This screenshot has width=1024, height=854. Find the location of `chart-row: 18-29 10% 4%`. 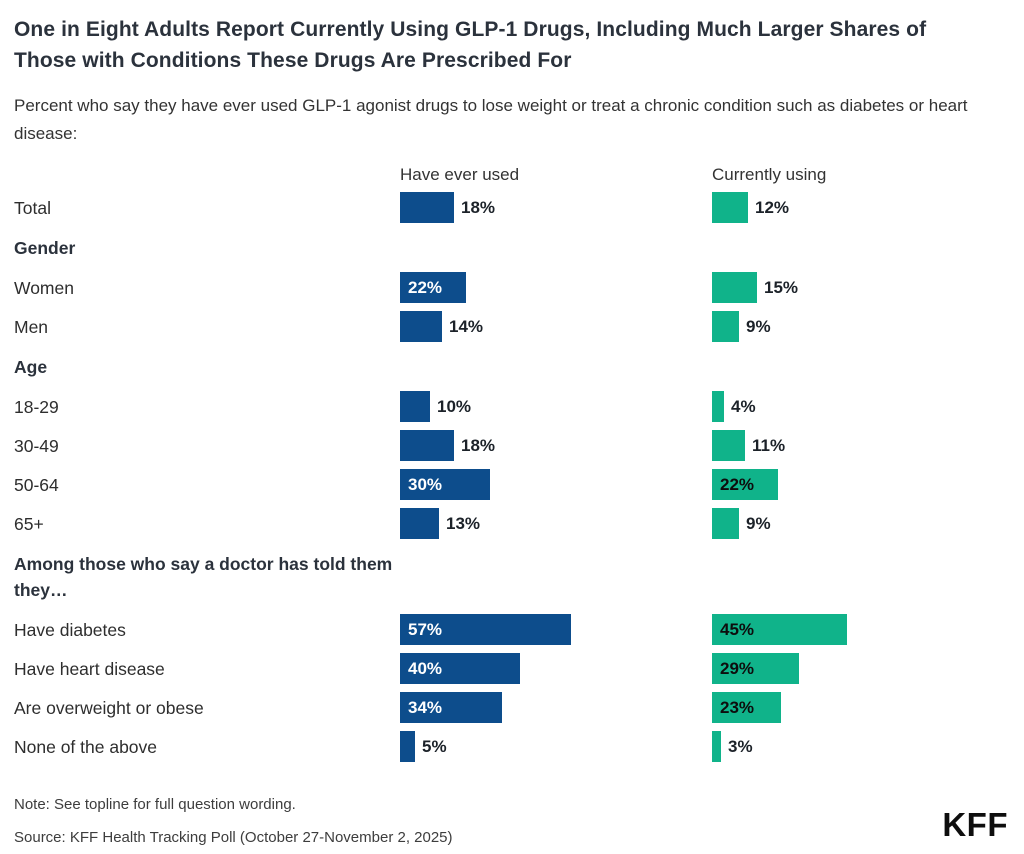

chart-row: 18-29 10% 4% is located at coordinates (512, 406).